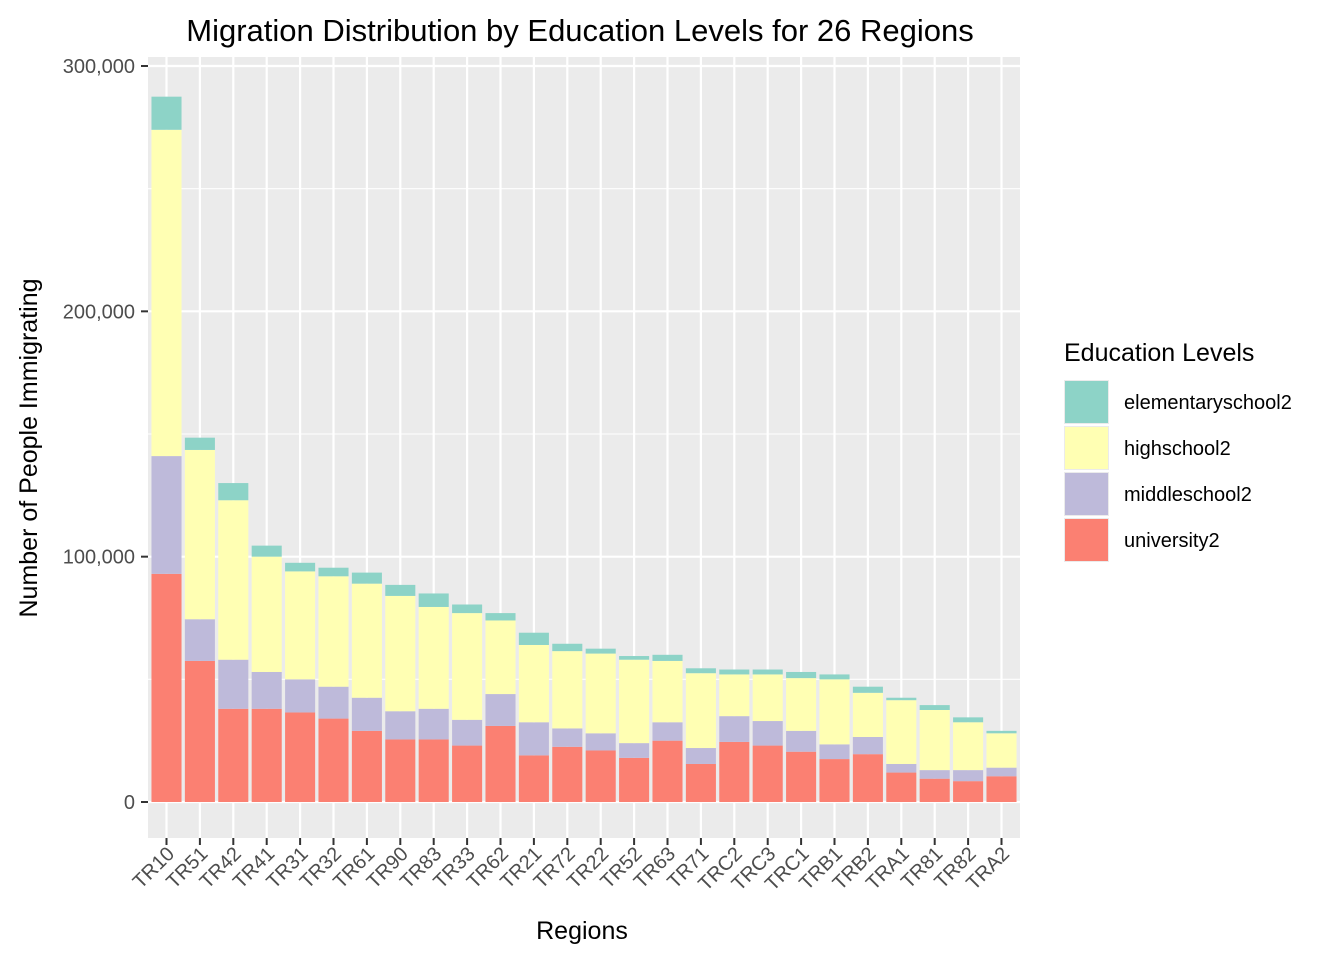 Image resolution: width=1344 pixels, height=960 pixels. Describe the element at coordinates (467, 732) in the screenshot. I see `bar-segment-middleschool2-tr33` at that location.